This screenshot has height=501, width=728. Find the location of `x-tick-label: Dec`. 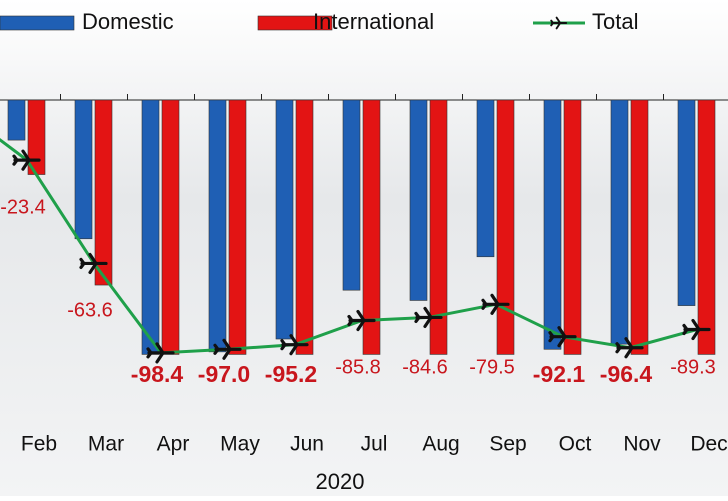

x-tick-label: Dec is located at coordinates (708, 444).